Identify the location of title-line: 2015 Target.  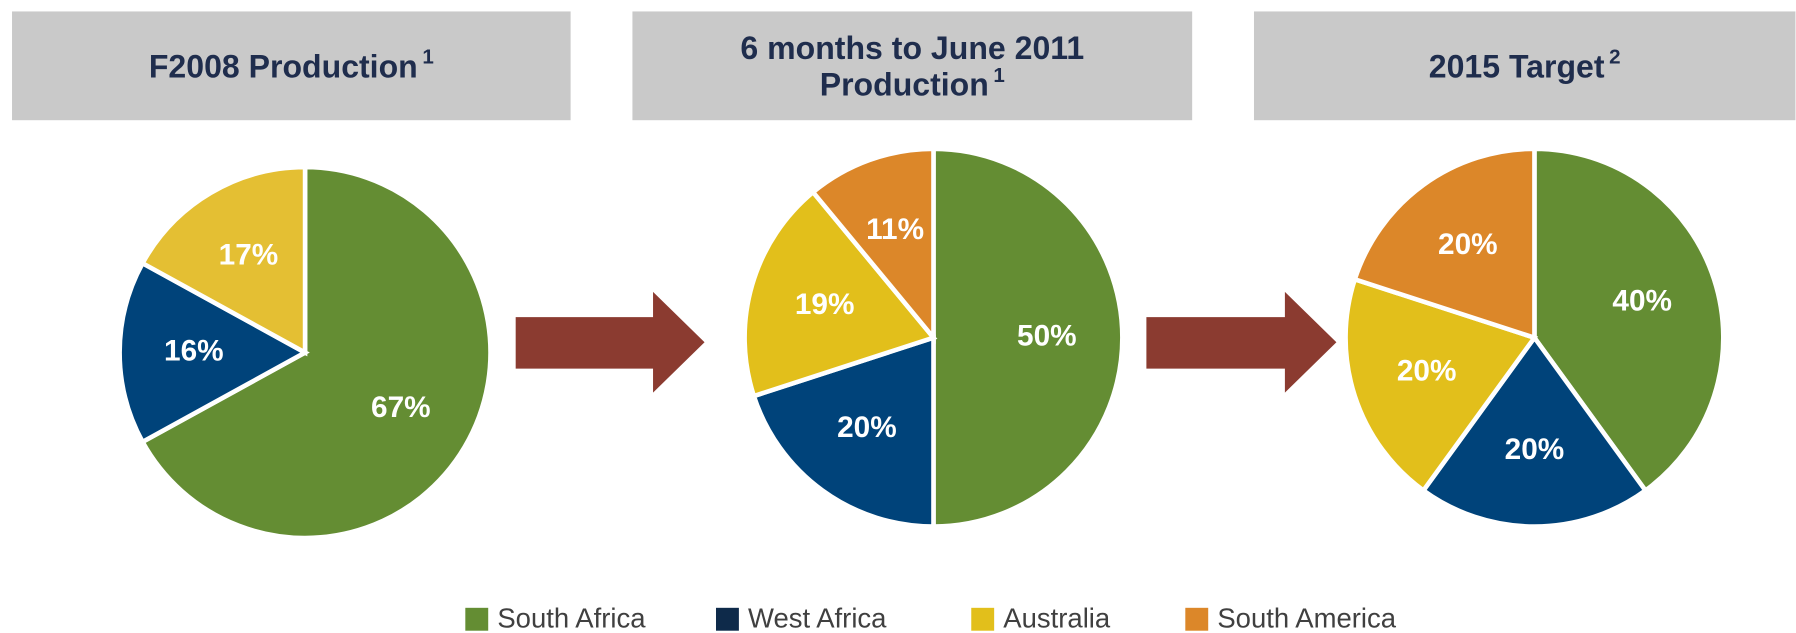
(1517, 66).